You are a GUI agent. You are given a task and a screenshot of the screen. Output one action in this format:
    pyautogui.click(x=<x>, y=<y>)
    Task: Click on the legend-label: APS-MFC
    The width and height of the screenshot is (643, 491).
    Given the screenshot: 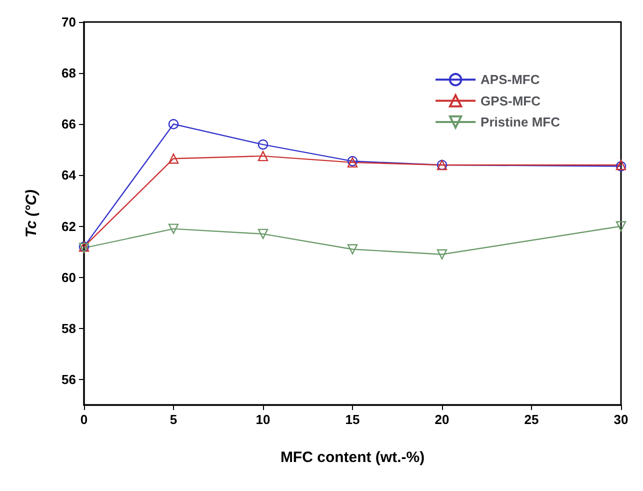 What is the action you would take?
    pyautogui.click(x=510, y=80)
    